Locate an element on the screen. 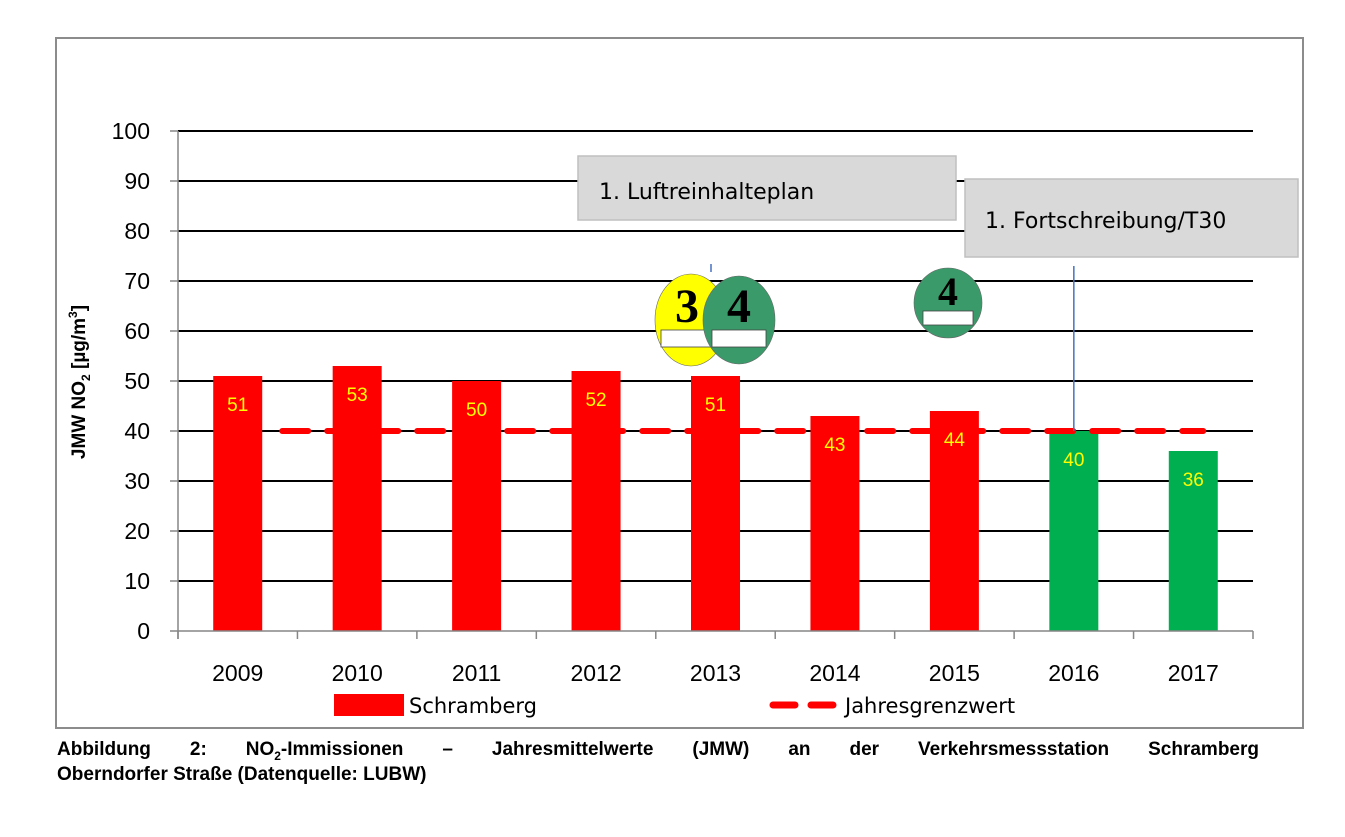 The image size is (1345, 837). annotation-box-luftreinhalteplan is located at coordinates (767, 188).